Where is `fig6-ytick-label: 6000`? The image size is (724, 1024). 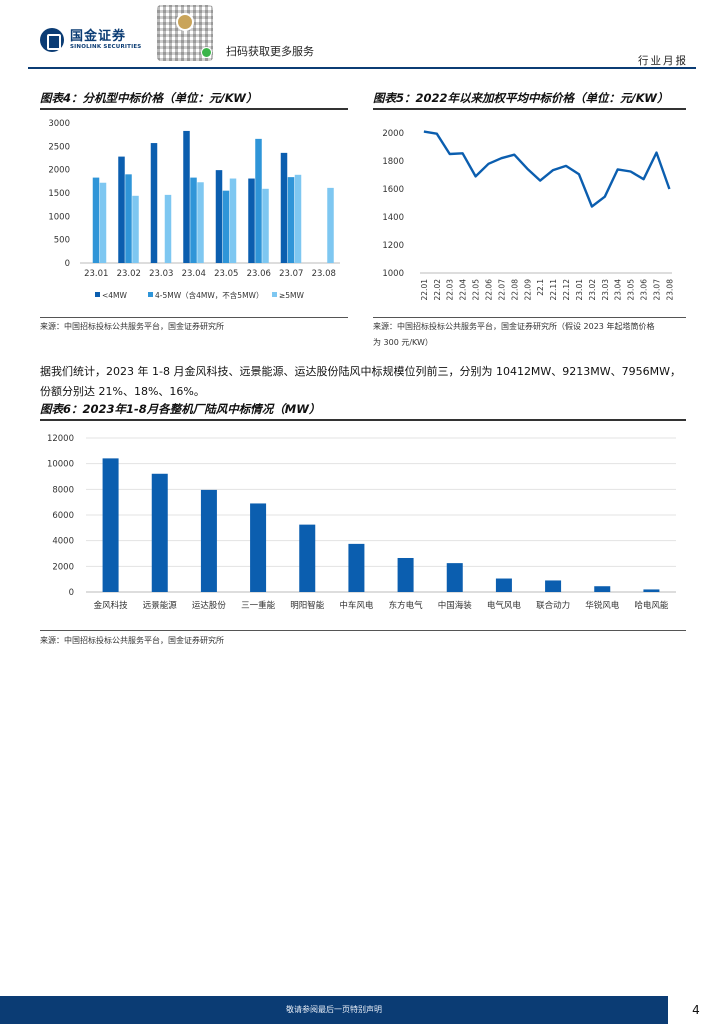
fig6-ytick-label: 6000 is located at coordinates (63, 516).